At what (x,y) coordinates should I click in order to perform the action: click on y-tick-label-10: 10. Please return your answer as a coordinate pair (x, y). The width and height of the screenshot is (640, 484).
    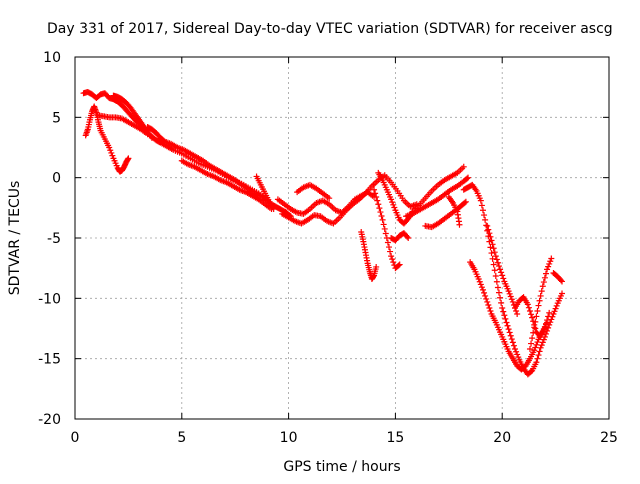
    Looking at the image, I should click on (52, 58).